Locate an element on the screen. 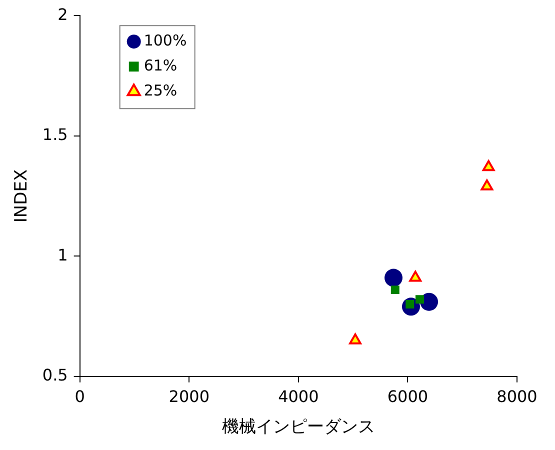 Image resolution: width=555 pixels, height=450 pixels. y-axis-title: INDEX is located at coordinates (22, 196).